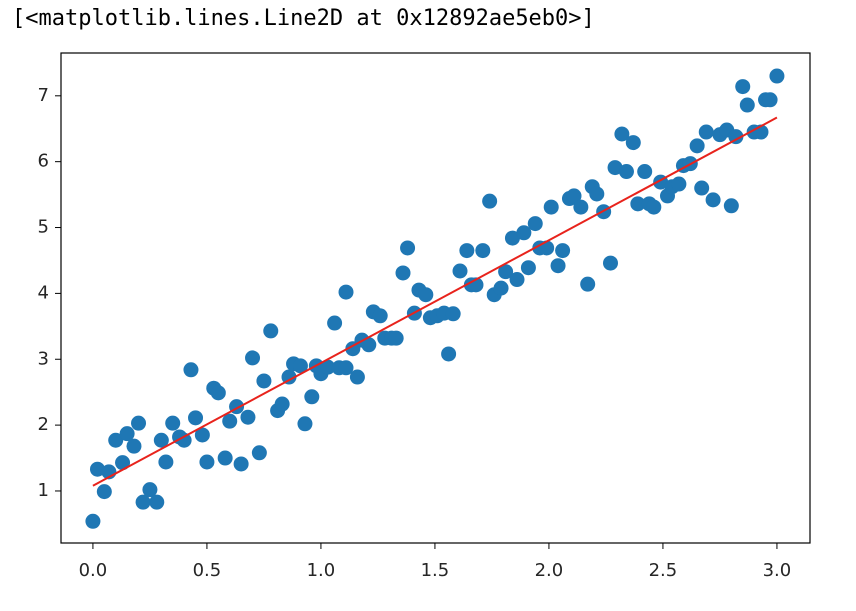 Image resolution: width=856 pixels, height=611 pixels. Describe the element at coordinates (43, 161) in the screenshot. I see `y-tick-label: 6` at that location.